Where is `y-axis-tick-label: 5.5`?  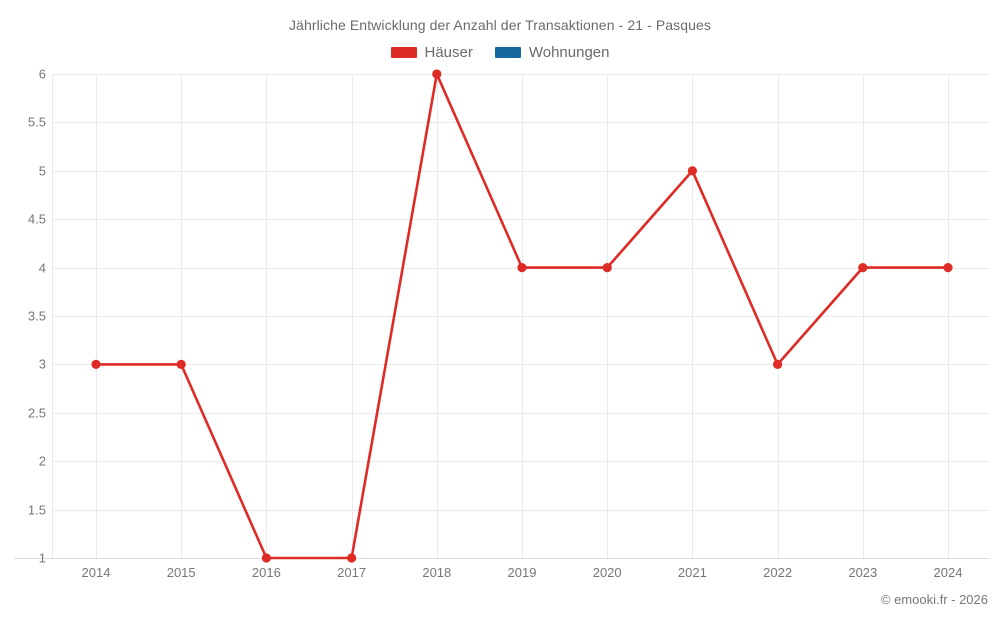
y-axis-tick-label: 5.5 is located at coordinates (36, 122).